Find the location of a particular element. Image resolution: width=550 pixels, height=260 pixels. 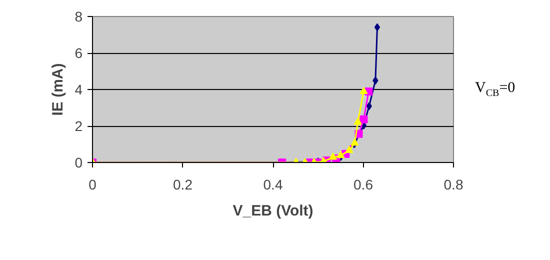

x-tick-label: 0 is located at coordinates (92, 184).